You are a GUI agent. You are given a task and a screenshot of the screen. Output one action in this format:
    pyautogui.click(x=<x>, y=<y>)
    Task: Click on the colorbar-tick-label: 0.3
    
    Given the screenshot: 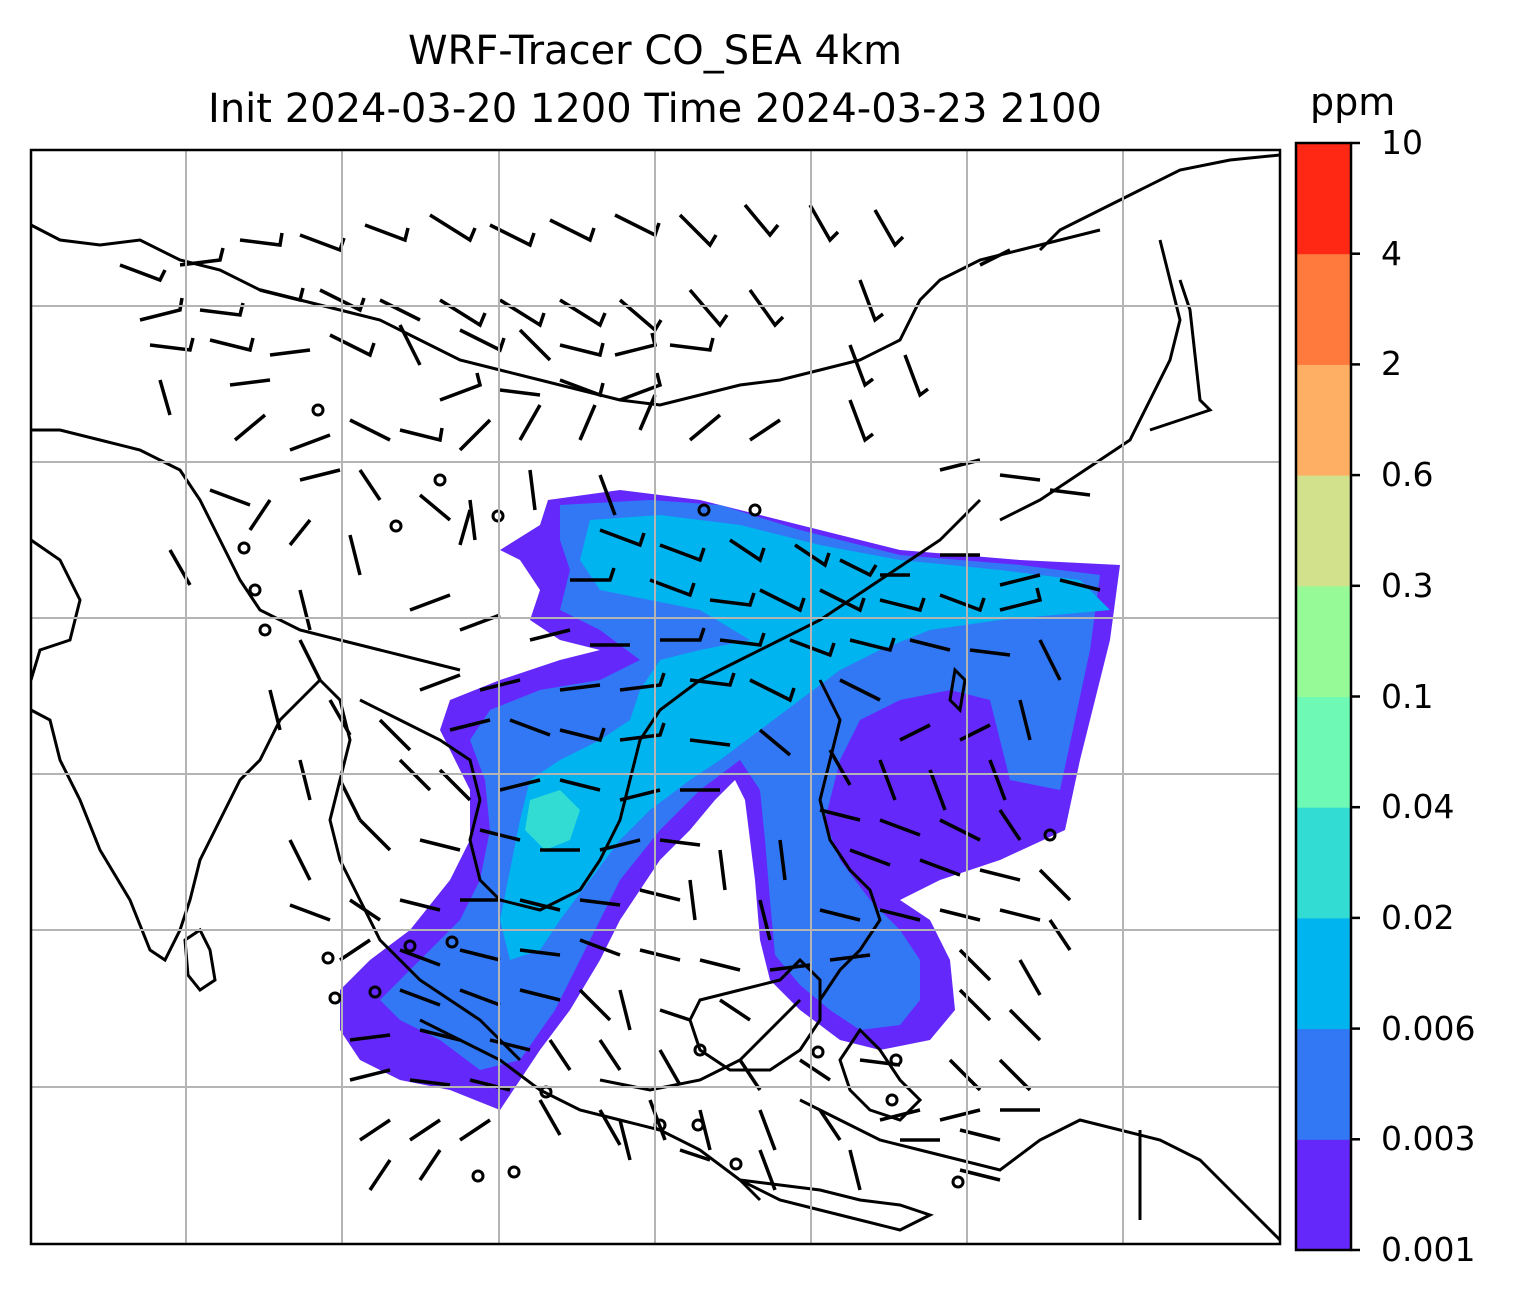 What is the action you would take?
    pyautogui.click(x=1407, y=585)
    